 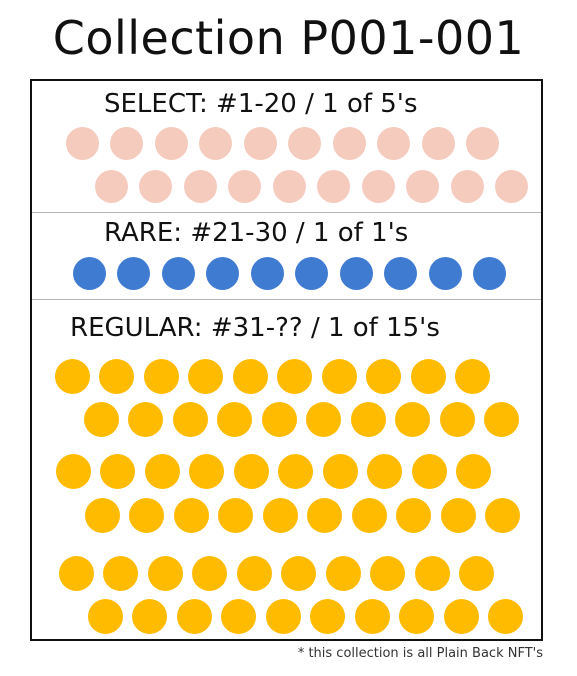 I want to click on regular-section-label: REGULAR: #31-?? / 1 of 15's, so click(x=255, y=328).